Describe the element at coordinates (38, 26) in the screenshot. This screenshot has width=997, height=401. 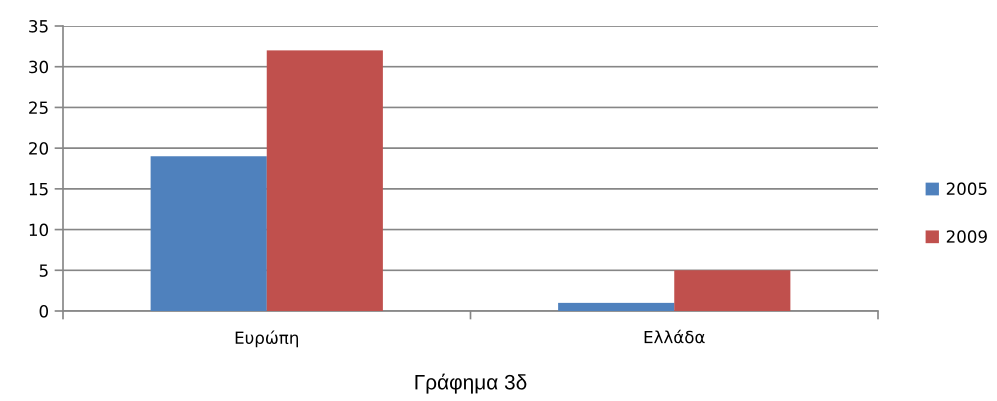
I see `y-tick-label: 35` at that location.